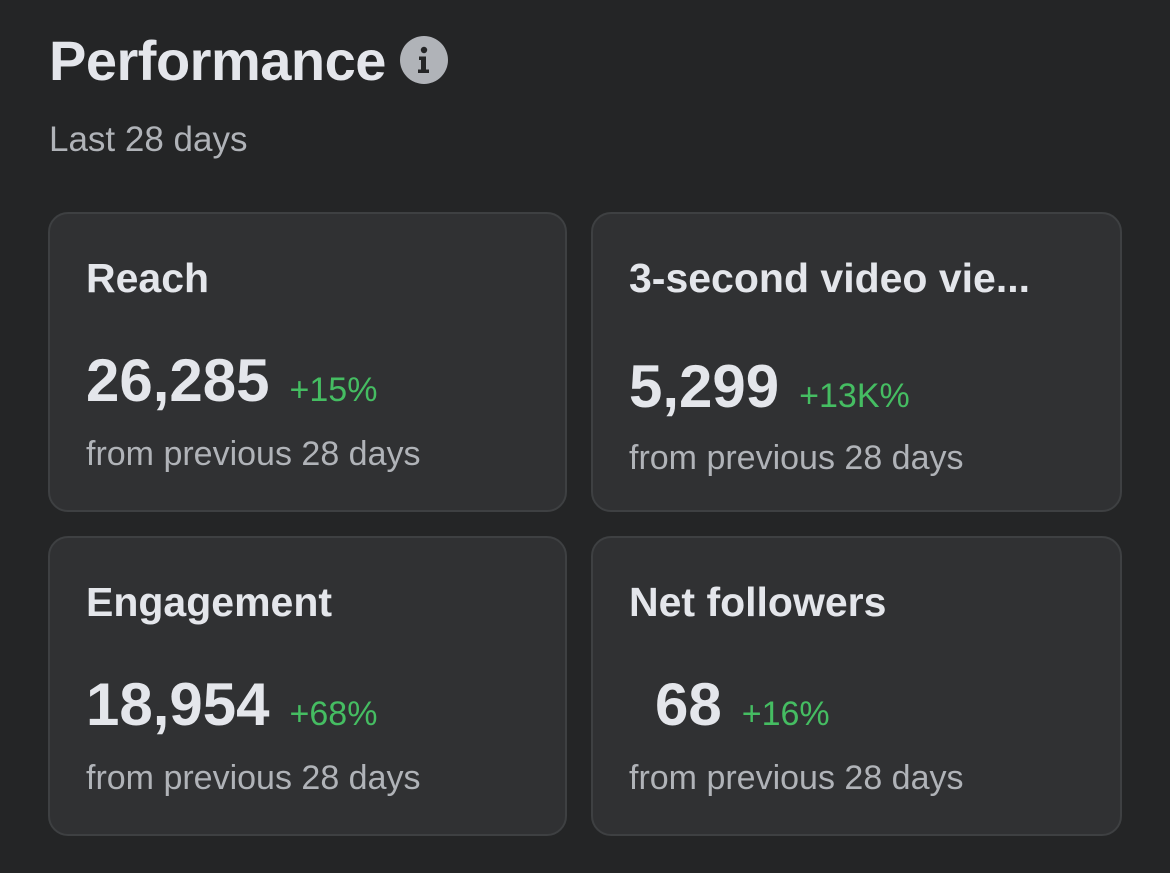  I want to click on info-icon-glyph, so click(423, 59).